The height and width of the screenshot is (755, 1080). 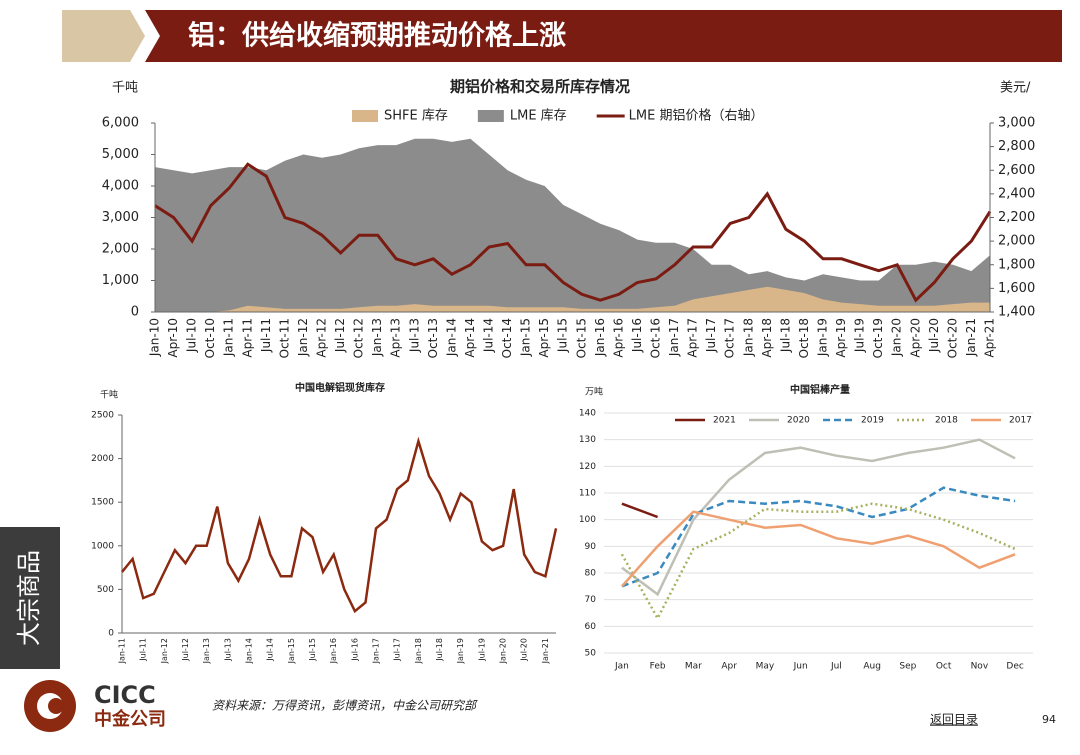 What do you see at coordinates (841, 338) in the screenshot?
I see `x-tick-label: Apr-19` at bounding box center [841, 338].